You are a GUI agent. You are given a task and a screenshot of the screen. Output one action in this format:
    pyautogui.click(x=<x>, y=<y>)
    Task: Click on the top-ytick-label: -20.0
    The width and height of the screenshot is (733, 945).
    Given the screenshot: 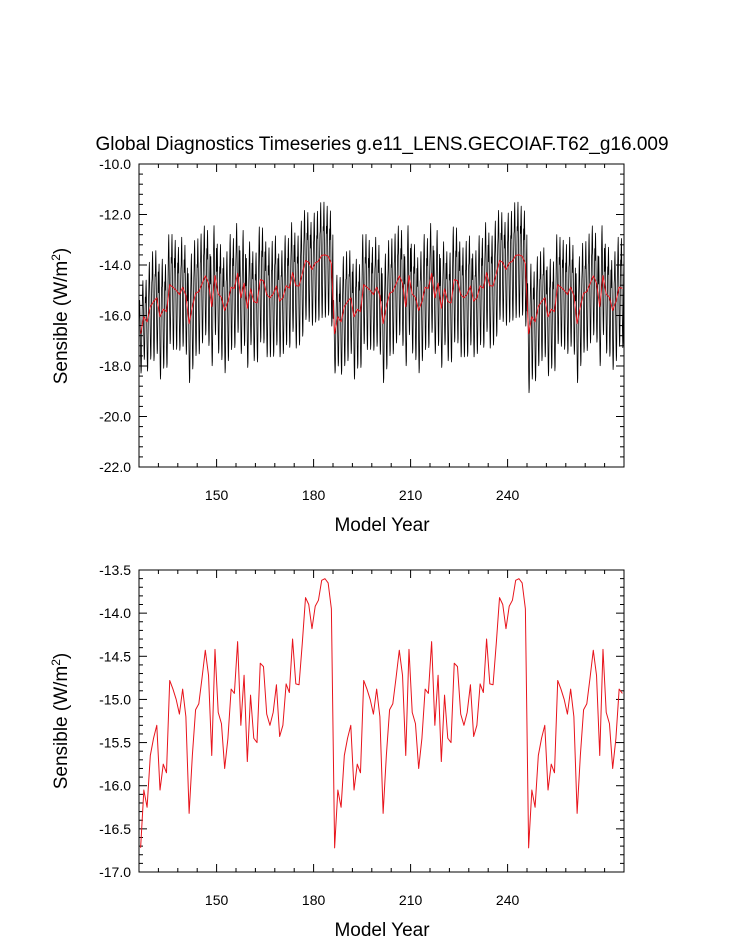 What is the action you would take?
    pyautogui.click(x=115, y=417)
    